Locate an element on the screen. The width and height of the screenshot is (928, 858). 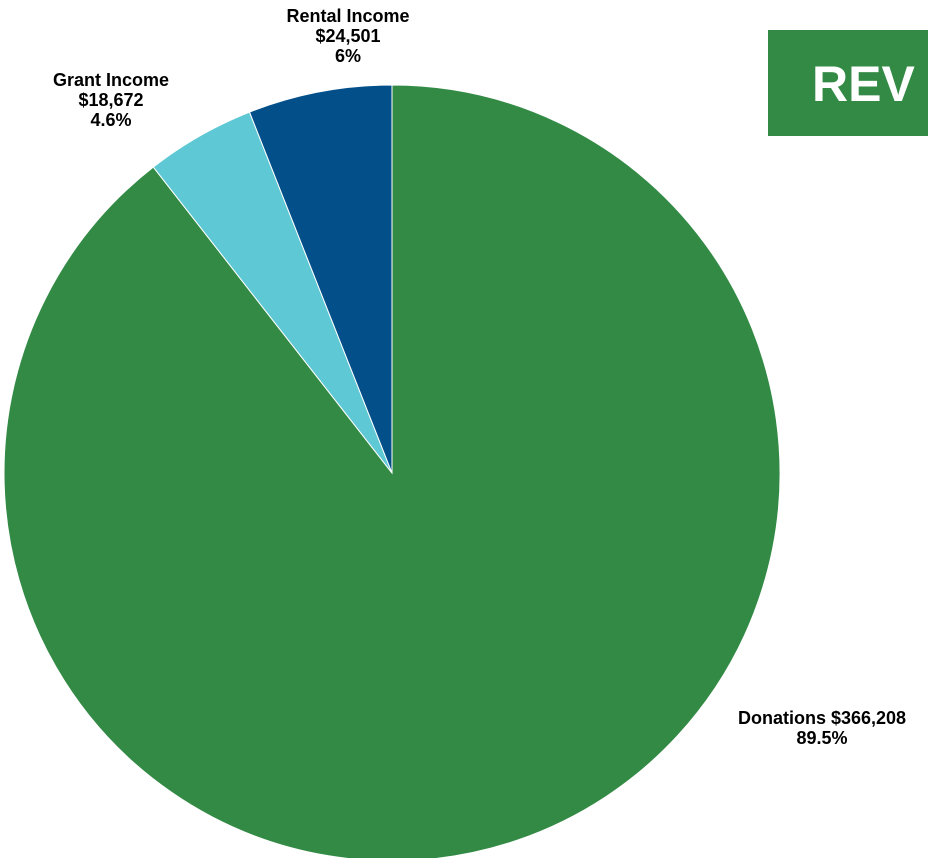
slice-label-grant-income: Grant Income $18,672 4.6% is located at coordinates (111, 100).